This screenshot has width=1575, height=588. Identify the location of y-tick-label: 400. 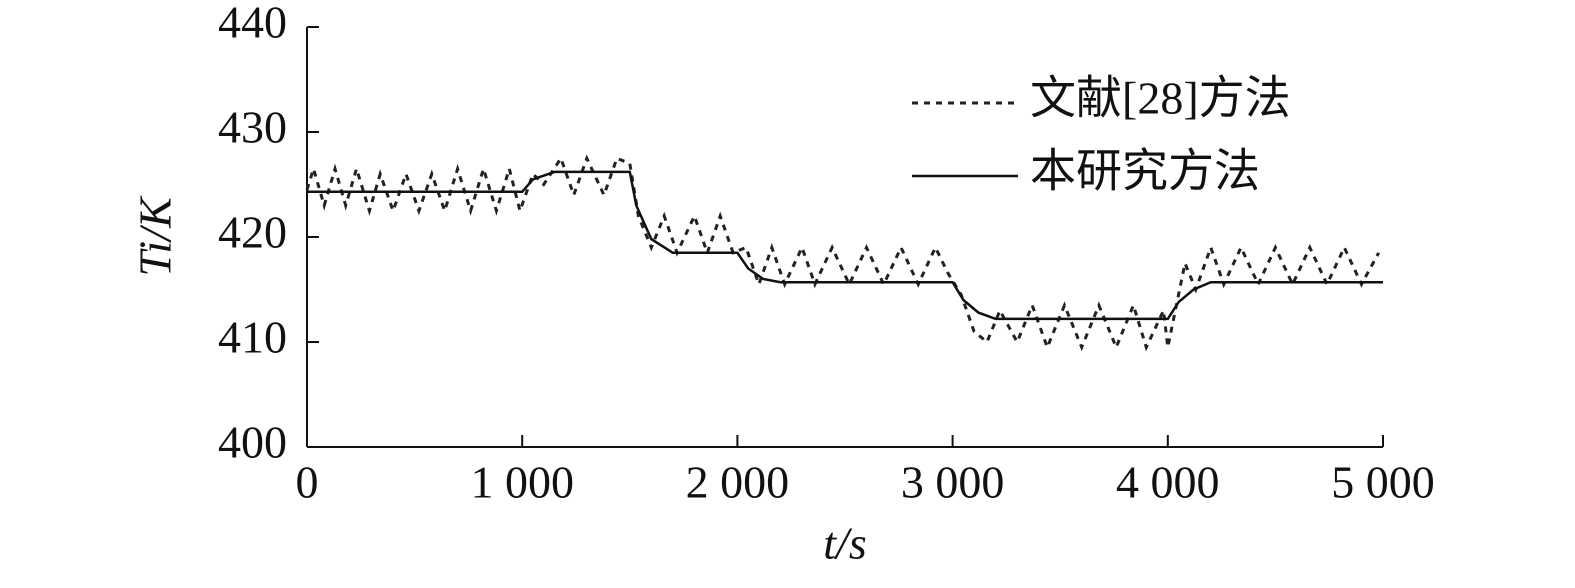
(252, 442).